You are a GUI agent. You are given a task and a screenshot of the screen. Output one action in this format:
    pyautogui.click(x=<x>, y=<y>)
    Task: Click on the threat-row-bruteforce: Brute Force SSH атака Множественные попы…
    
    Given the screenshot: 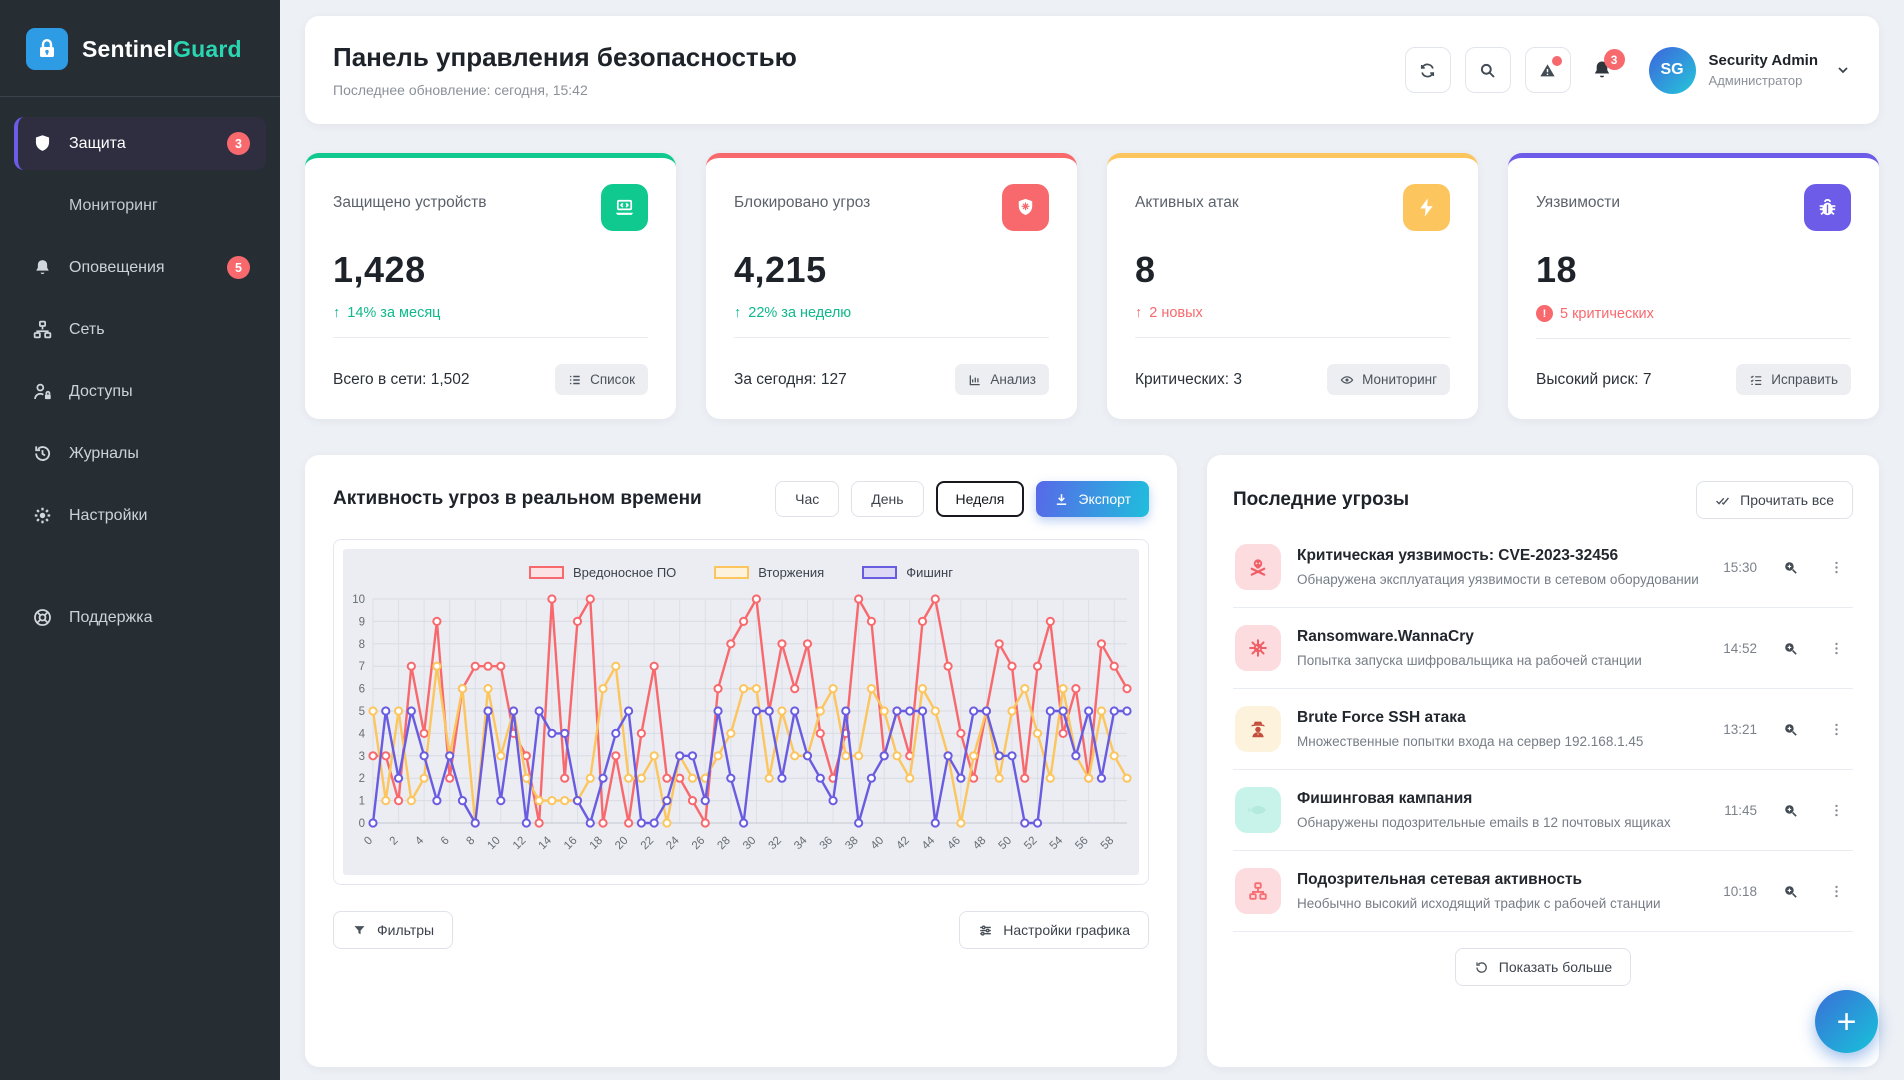 What is the action you would take?
    pyautogui.click(x=1543, y=729)
    